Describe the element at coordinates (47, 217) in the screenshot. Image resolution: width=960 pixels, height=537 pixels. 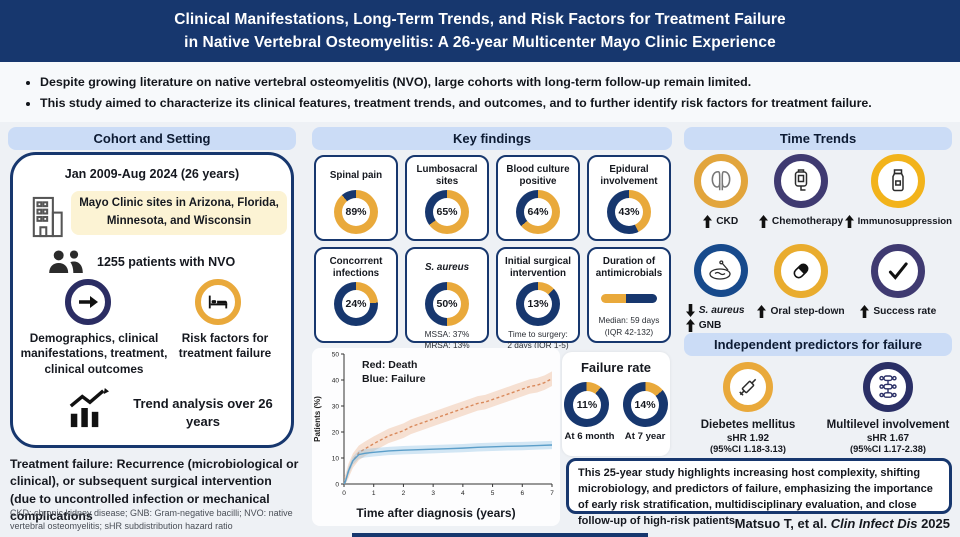
I see `hospital-building-icon` at that location.